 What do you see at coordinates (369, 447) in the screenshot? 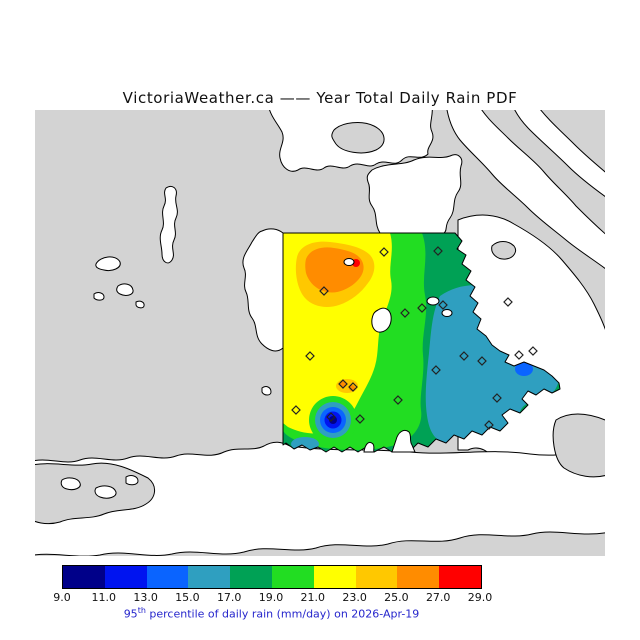
I see `harbour-victoria` at bounding box center [369, 447].